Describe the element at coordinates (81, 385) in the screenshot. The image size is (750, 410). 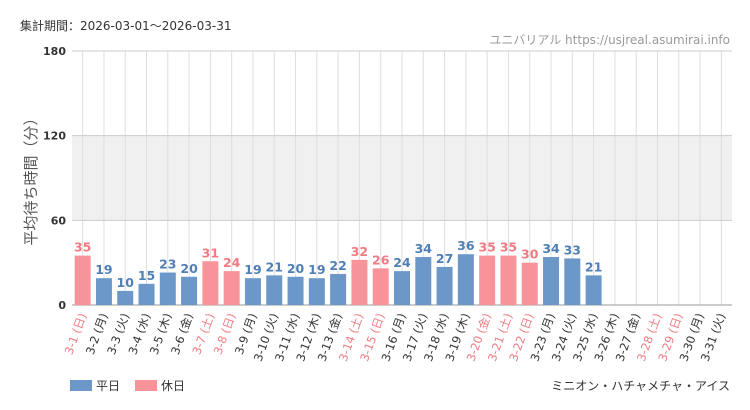
I see `legend-swatch-weekday` at that location.